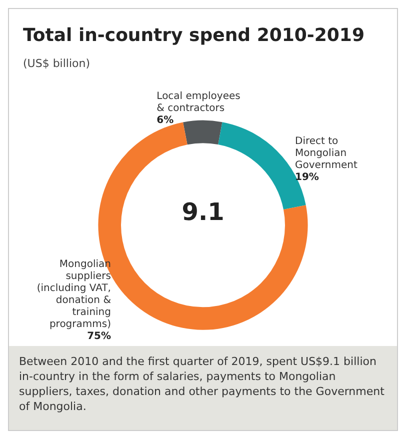 This screenshot has width=406, height=439. What do you see at coordinates (203, 212) in the screenshot?
I see `text: 9.1` at bounding box center [203, 212].